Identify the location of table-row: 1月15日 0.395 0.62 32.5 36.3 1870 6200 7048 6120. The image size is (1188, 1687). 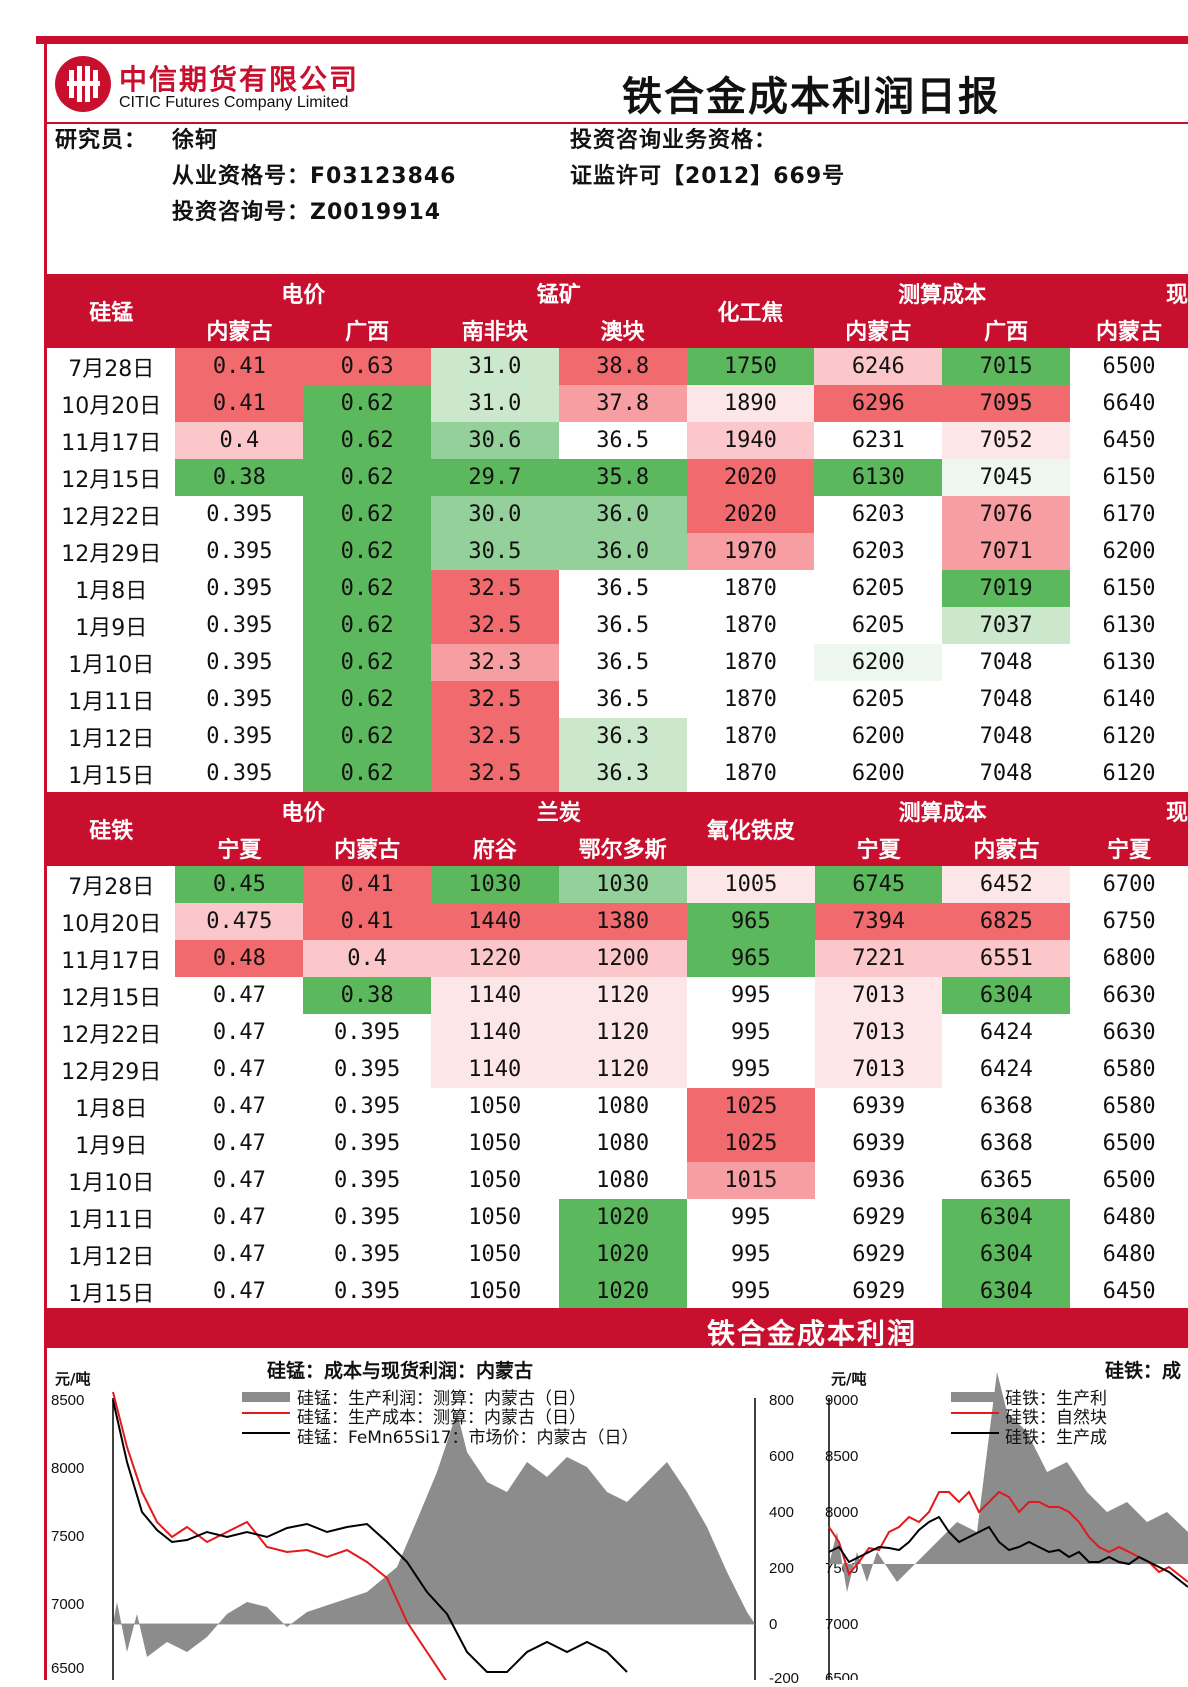
(617, 773).